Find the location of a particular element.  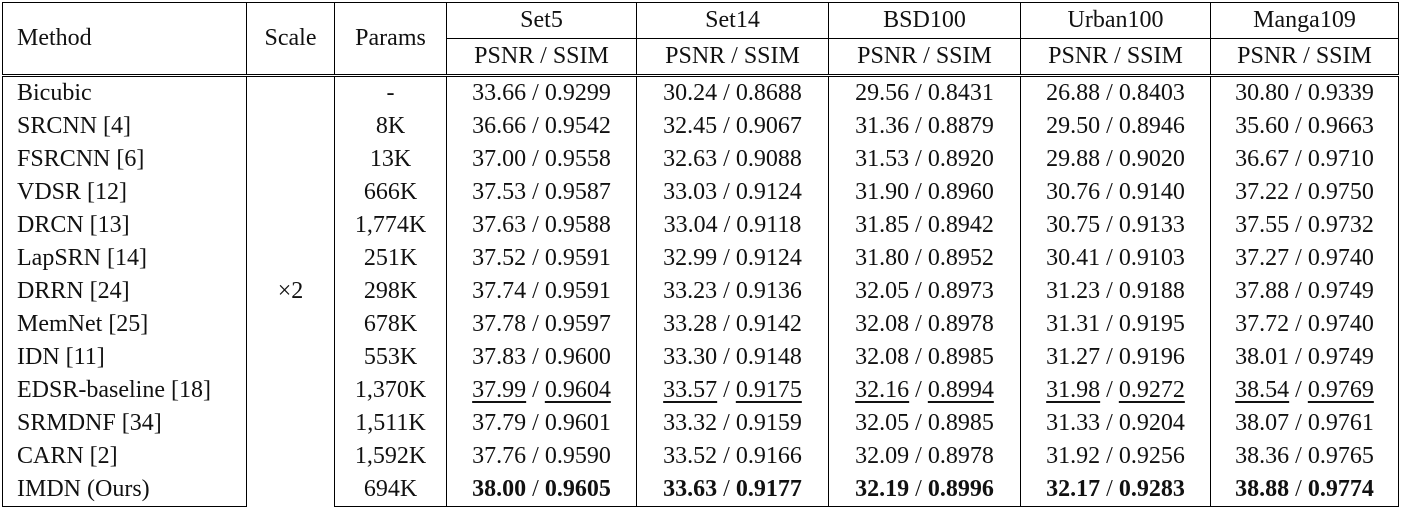

result-cell-urban100: 31.33/0.9204 is located at coordinates (1115, 423).